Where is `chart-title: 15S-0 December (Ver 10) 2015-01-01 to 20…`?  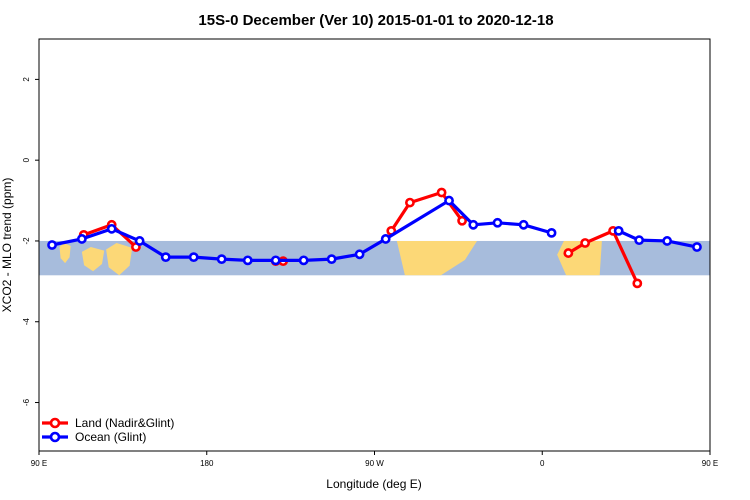
chart-title: 15S-0 December (Ver 10) 2015-01-01 to 20… is located at coordinates (375, 20).